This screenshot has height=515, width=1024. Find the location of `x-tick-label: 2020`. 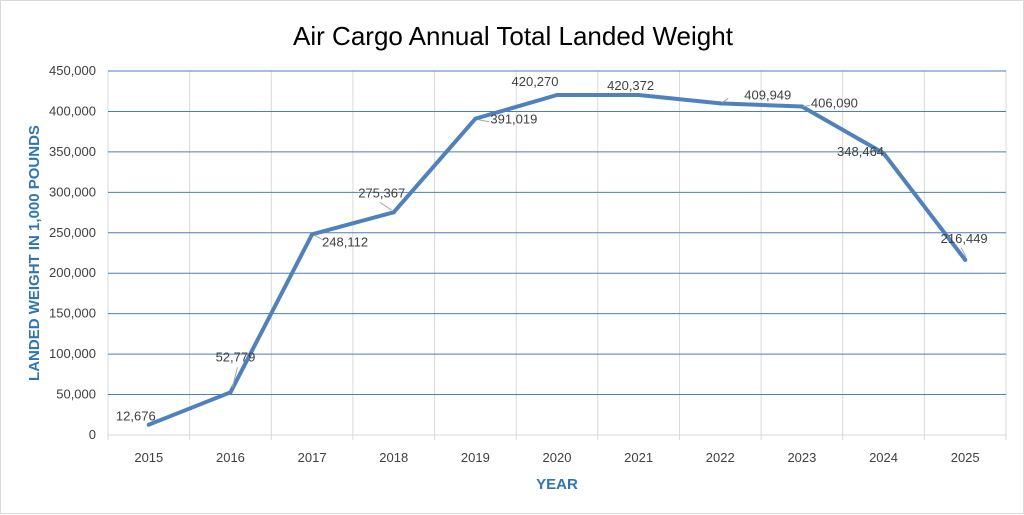

x-tick-label: 2020 is located at coordinates (557, 457).